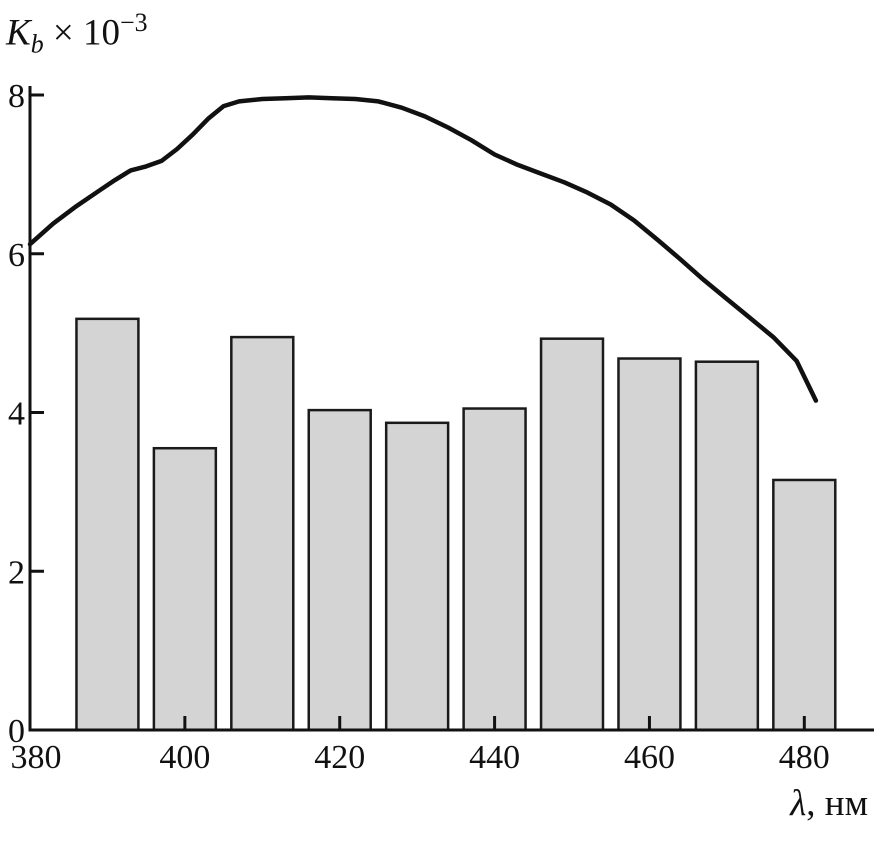 Image resolution: width=880 pixels, height=841 pixels. Describe the element at coordinates (572, 534) in the screenshot. I see `bar-450nm` at that location.